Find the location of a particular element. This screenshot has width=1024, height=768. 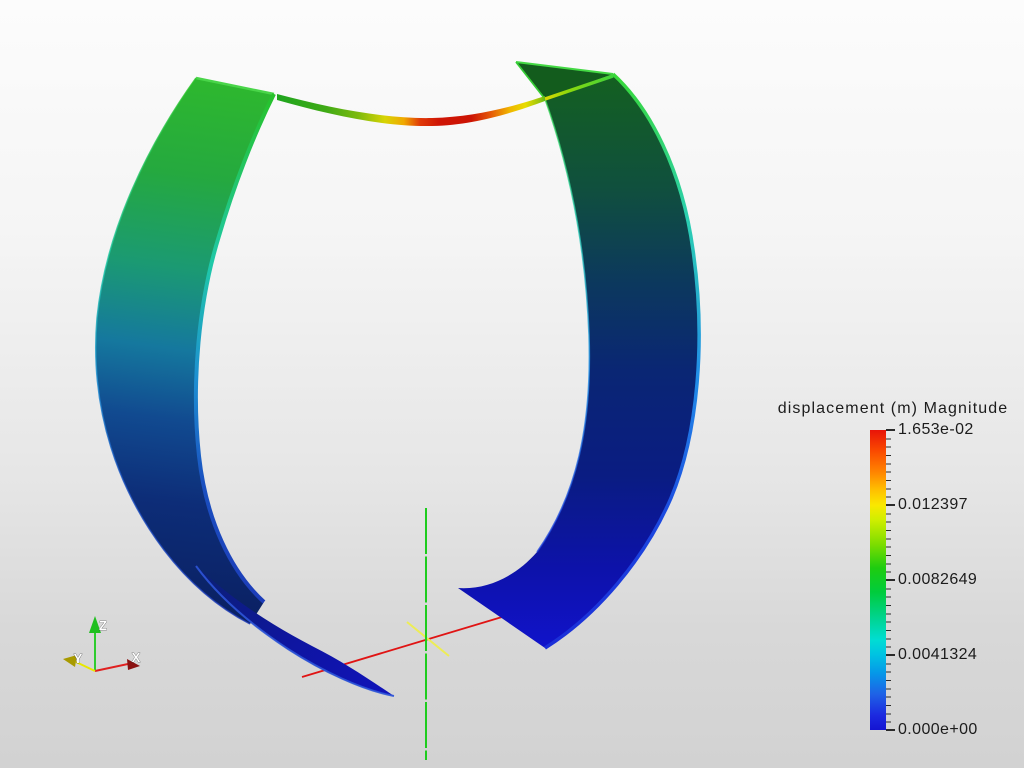

model-left-band is located at coordinates (185, 351).